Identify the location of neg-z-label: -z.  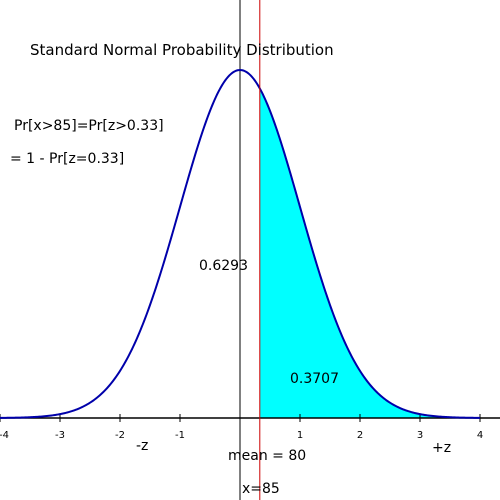
(142, 446).